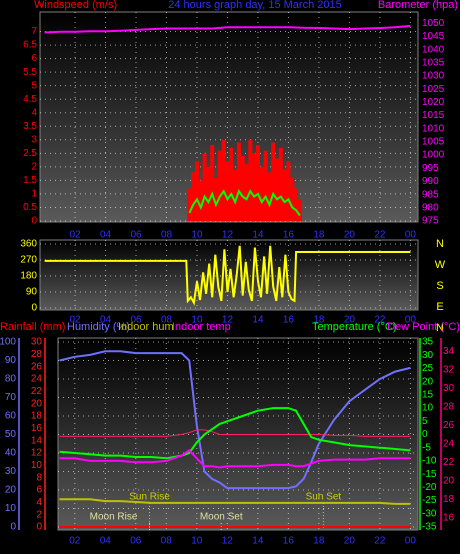  What do you see at coordinates (146, 327) in the screenshot?
I see `legend-label: Indoor hum` at bounding box center [146, 327].